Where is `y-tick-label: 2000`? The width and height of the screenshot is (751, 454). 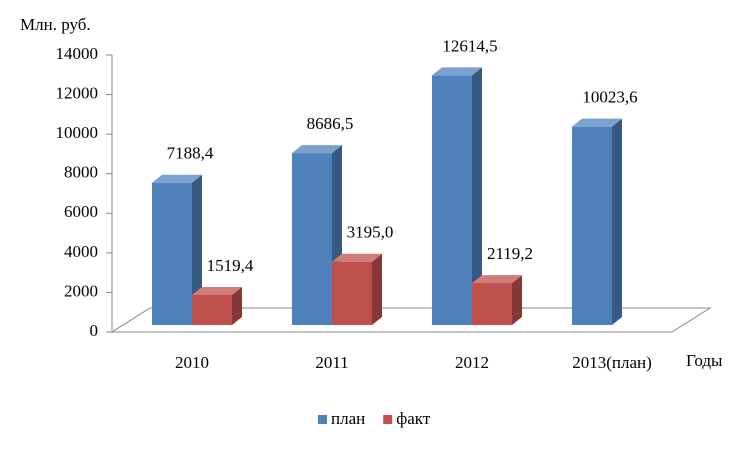
y-tick-label: 2000 is located at coordinates (81, 290).